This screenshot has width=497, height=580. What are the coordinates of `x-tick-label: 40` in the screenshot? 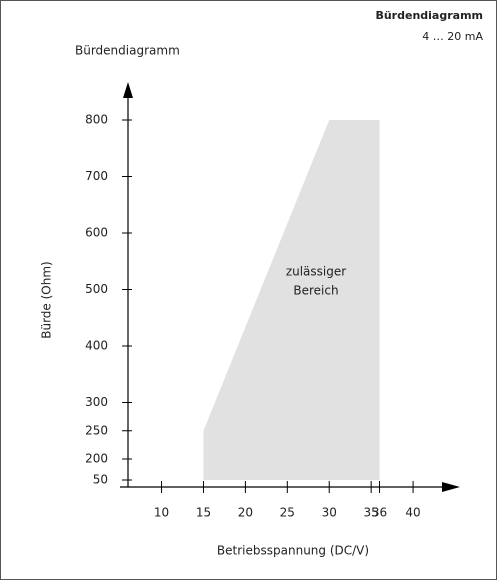 It's located at (412, 513).